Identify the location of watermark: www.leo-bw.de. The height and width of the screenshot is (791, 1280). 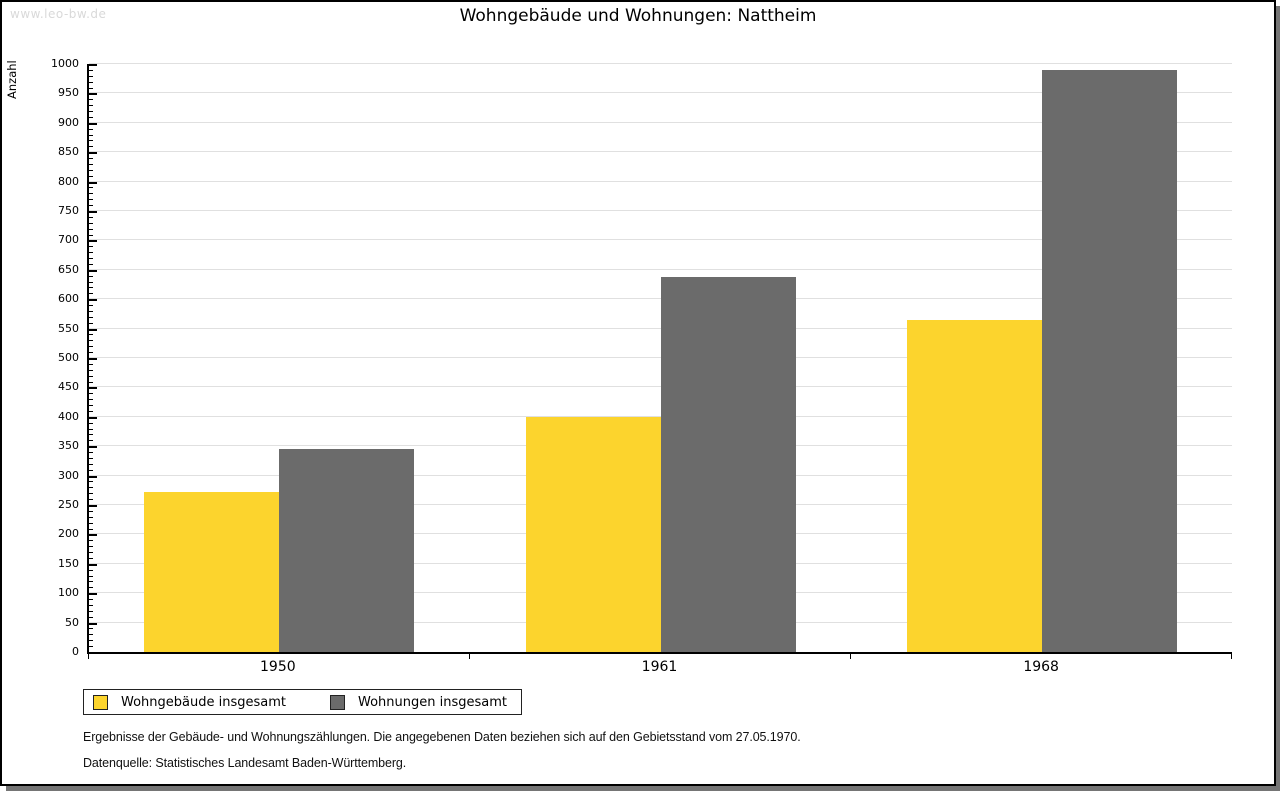
(58, 14).